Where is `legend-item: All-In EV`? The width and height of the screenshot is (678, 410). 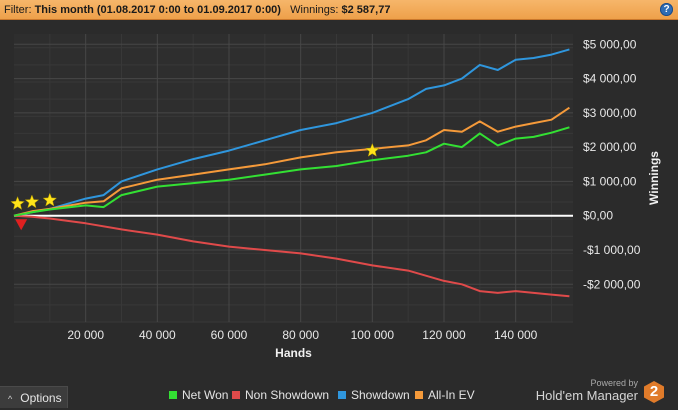 legend-item: All-In EV is located at coordinates (445, 395).